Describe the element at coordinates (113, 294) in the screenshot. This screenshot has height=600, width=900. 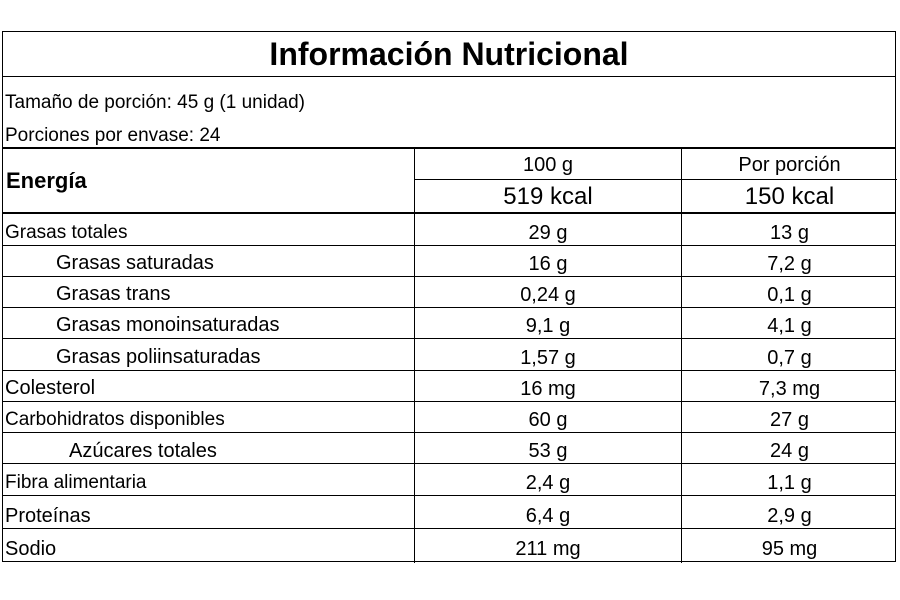
I see `nutrient-label-grasas-trans: Grasas trans` at that location.